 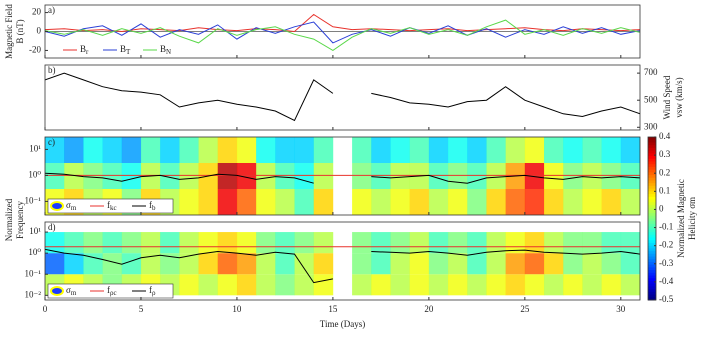 What do you see at coordinates (664, 190) in the screenshot?
I see `colorbar-tick-label: 0.1` at bounding box center [664, 190].